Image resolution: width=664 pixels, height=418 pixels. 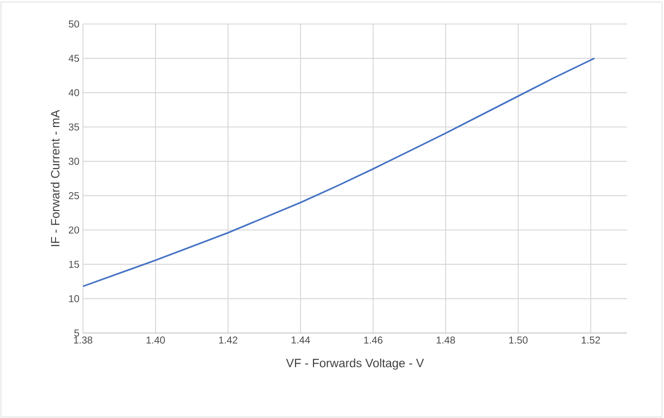 I want to click on x-axis-title: VF - Forwards Voltage - V, so click(x=355, y=364).